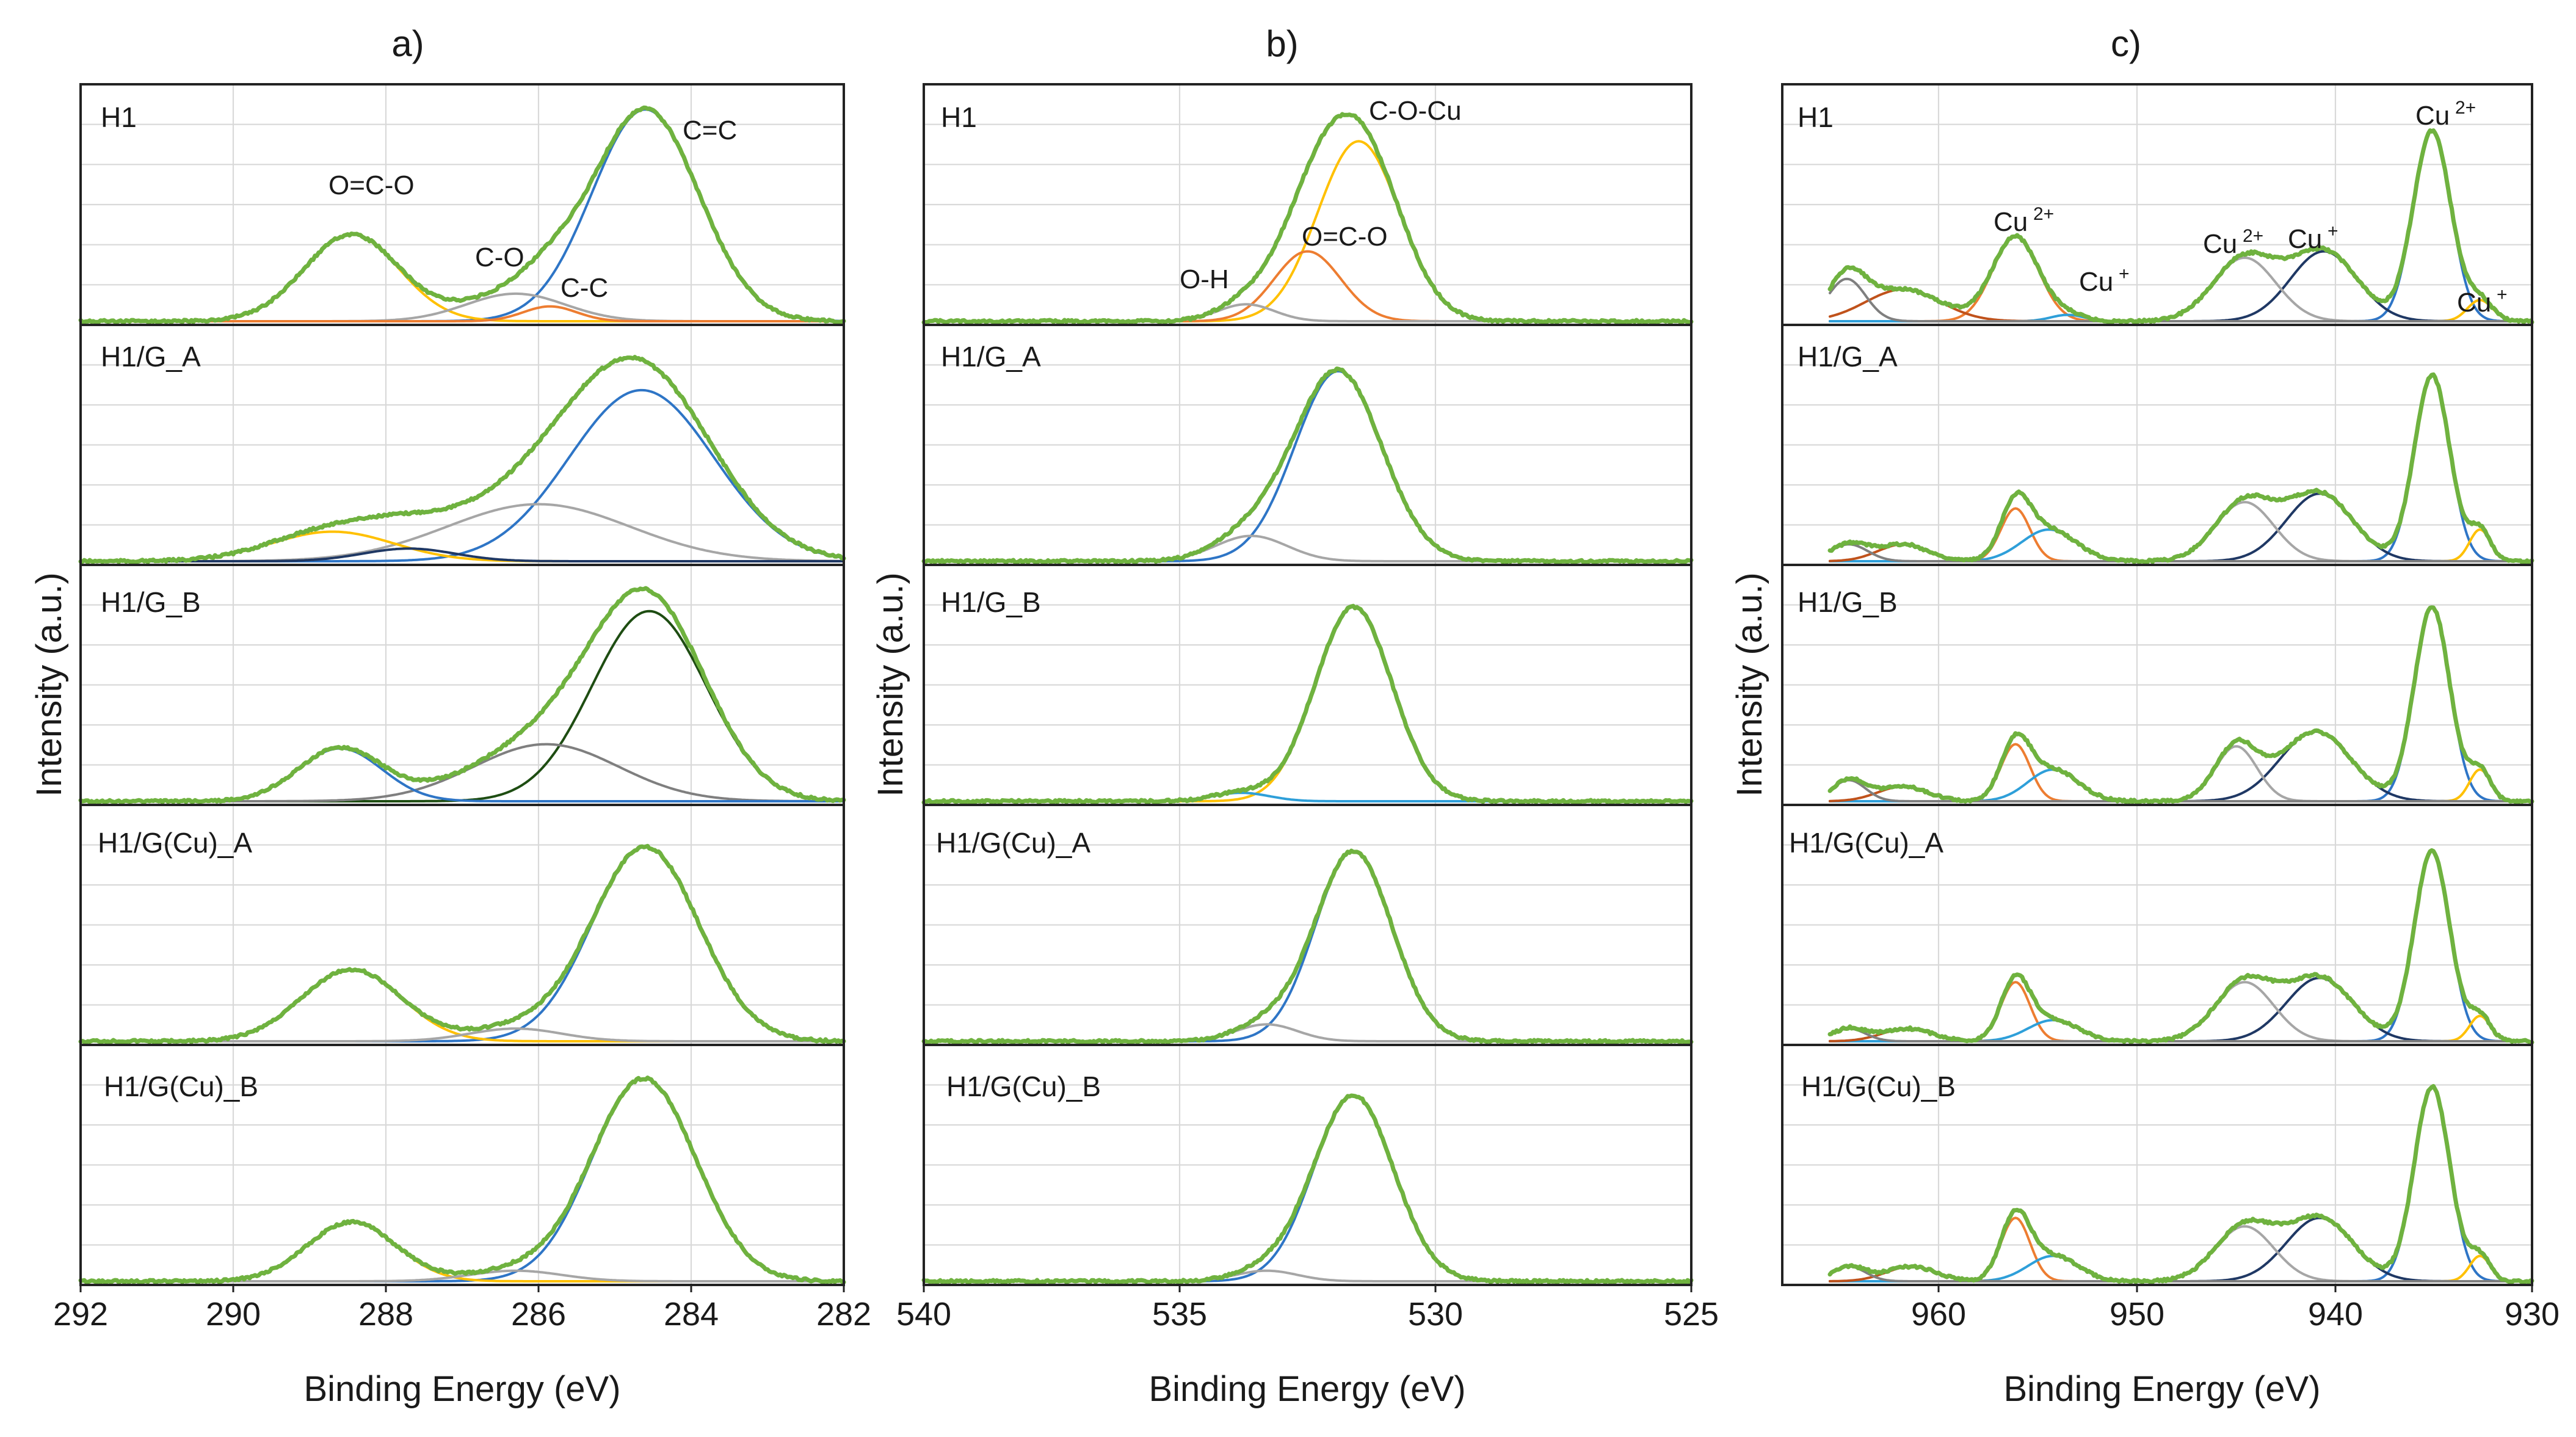 The height and width of the screenshot is (1437, 2576). Describe the element at coordinates (2126, 43) in the screenshot. I see `panel-c-title: c)` at that location.